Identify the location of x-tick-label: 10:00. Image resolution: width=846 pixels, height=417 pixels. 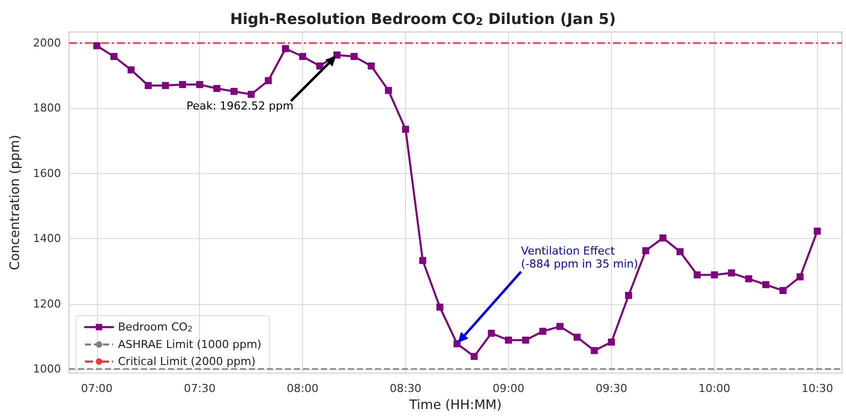
(714, 389).